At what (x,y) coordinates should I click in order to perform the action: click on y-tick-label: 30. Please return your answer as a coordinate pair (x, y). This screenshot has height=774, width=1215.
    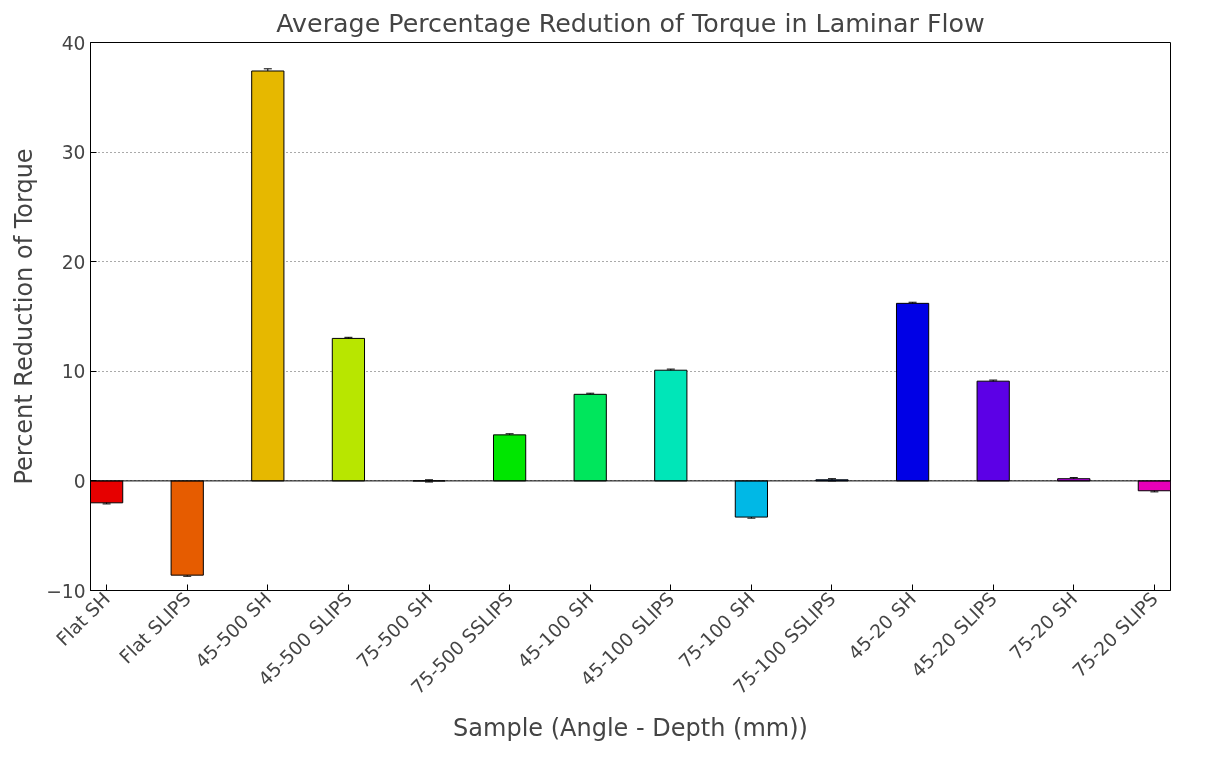
    Looking at the image, I should click on (73, 153).